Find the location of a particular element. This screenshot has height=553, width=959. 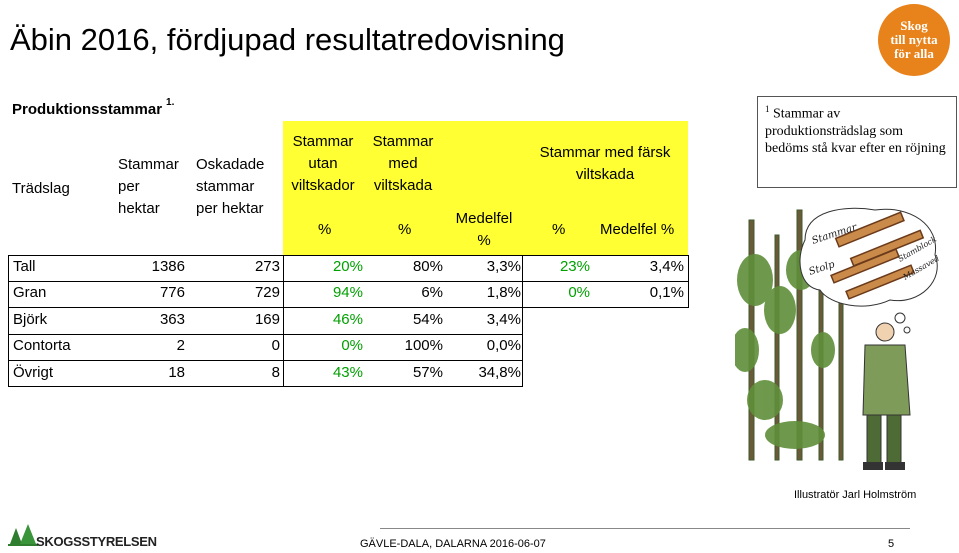

forest-illustration: Stammar Stolp Stamblock Massaved is located at coordinates (844, 340).